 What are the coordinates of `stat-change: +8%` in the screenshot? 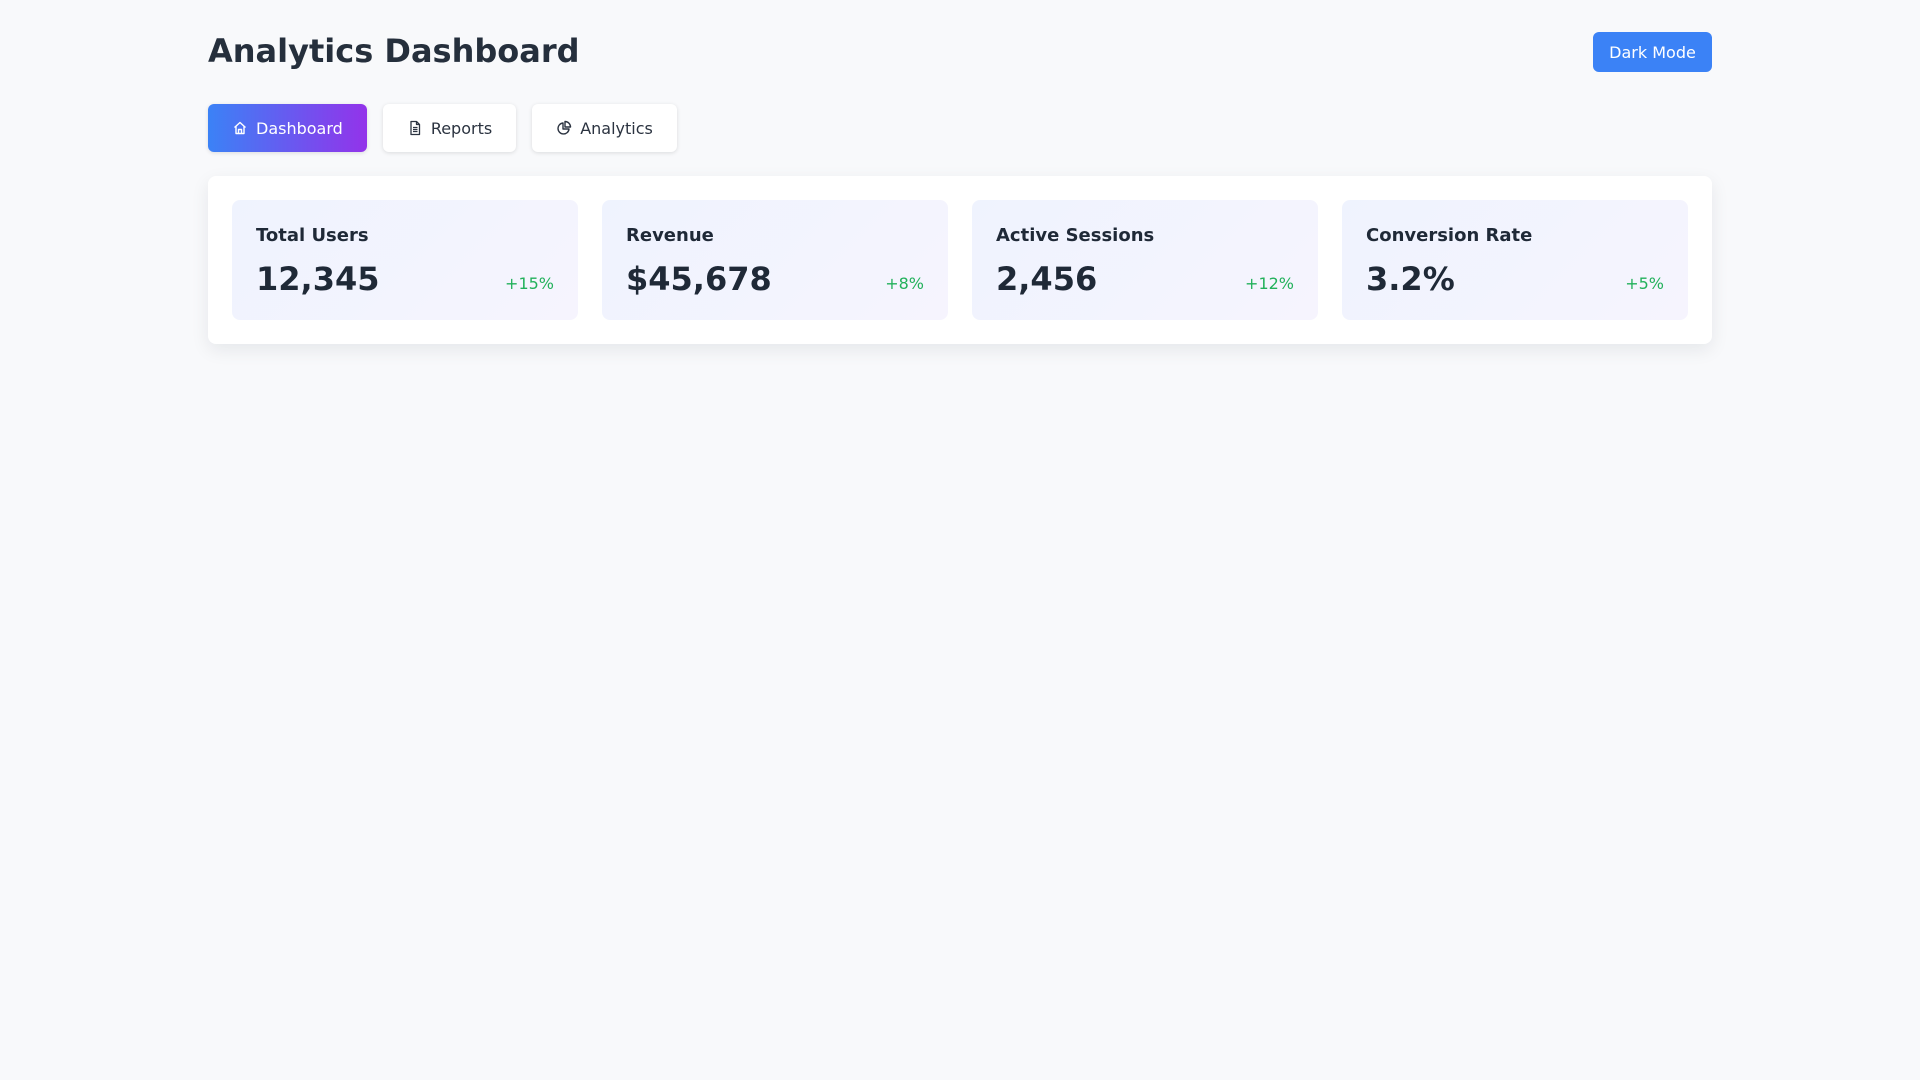 It's located at (904, 283).